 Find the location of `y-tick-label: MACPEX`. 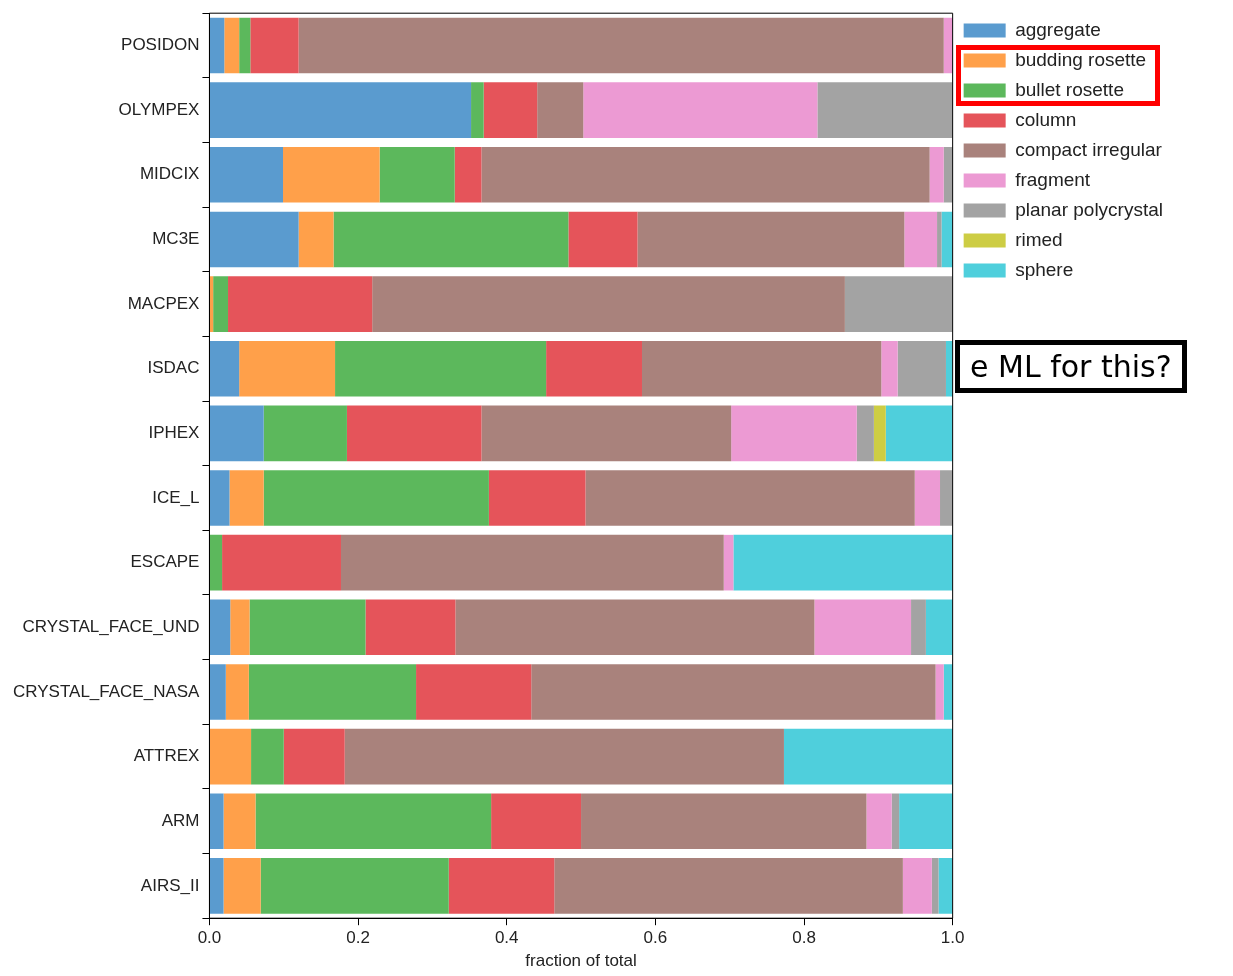

y-tick-label: MACPEX is located at coordinates (163, 303).